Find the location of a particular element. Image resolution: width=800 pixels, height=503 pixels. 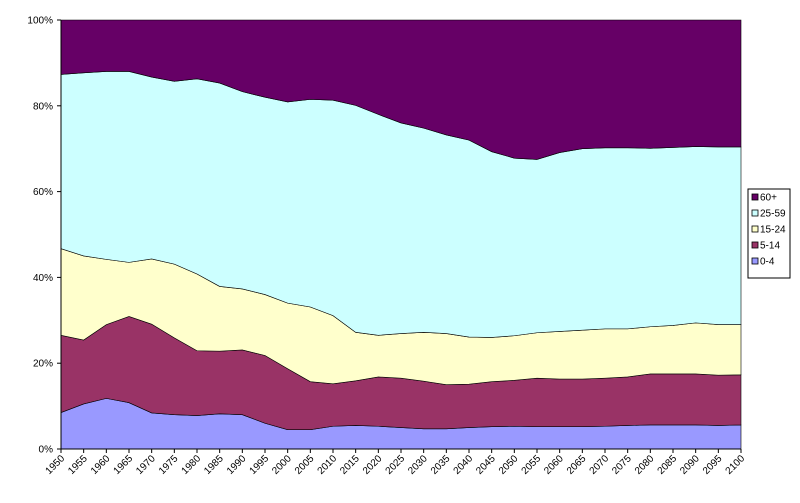

legend-label: 5-14 is located at coordinates (770, 246).